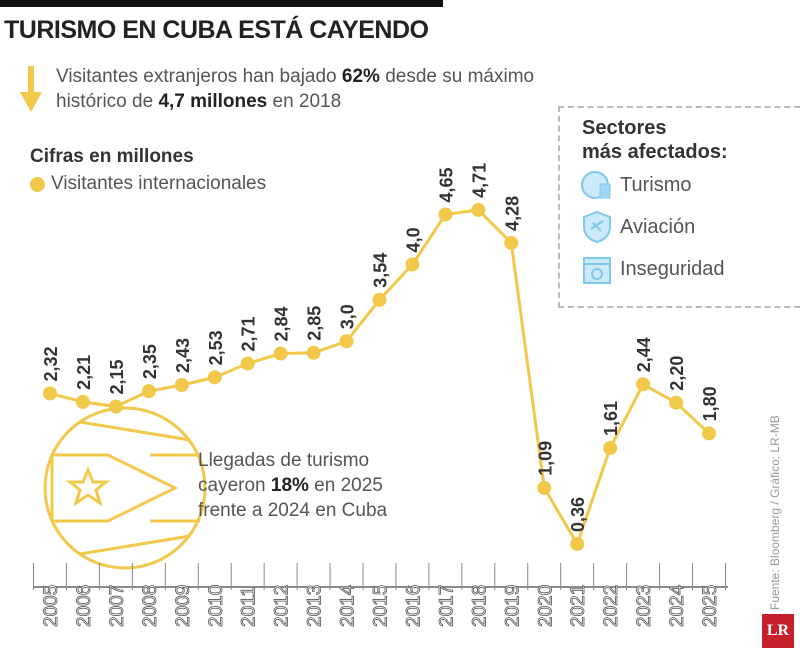 This screenshot has width=800, height=666. Describe the element at coordinates (512, 606) in the screenshot. I see `x-tick-label: 2019` at that location.